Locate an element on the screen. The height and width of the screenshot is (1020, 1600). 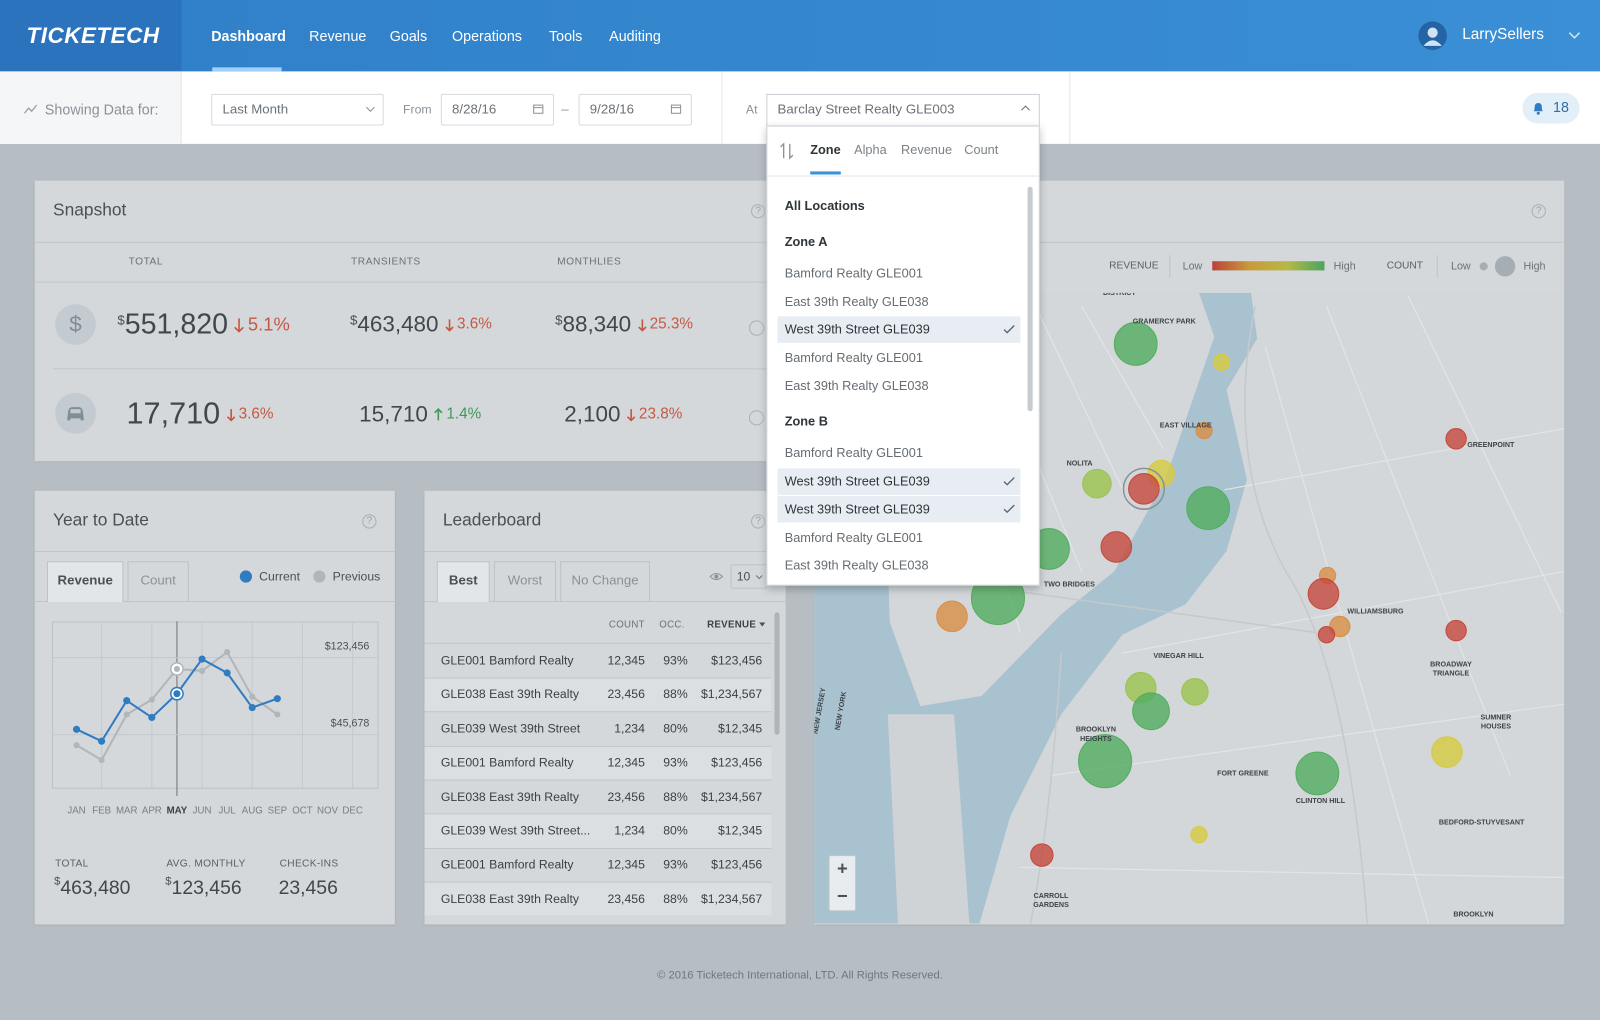
bell-icon is located at coordinates (1538, 109).